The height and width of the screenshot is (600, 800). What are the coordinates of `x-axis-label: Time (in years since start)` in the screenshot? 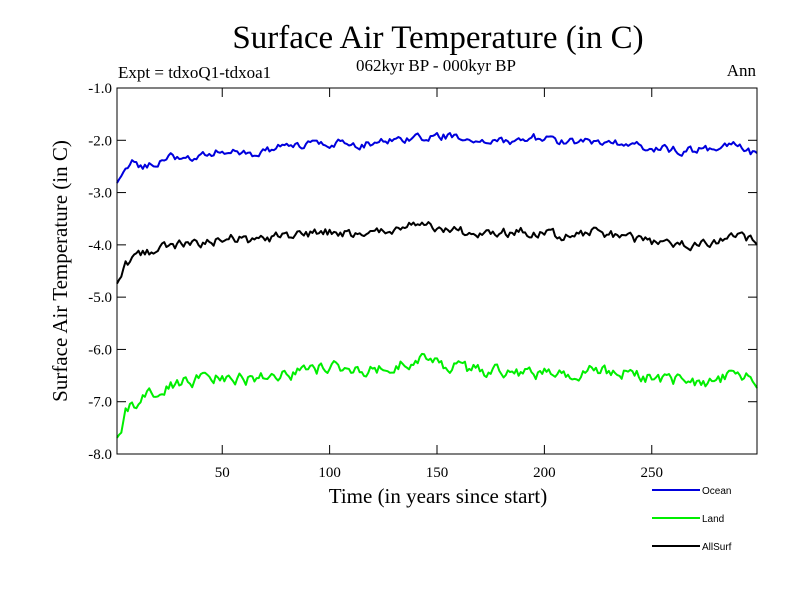 It's located at (438, 496).